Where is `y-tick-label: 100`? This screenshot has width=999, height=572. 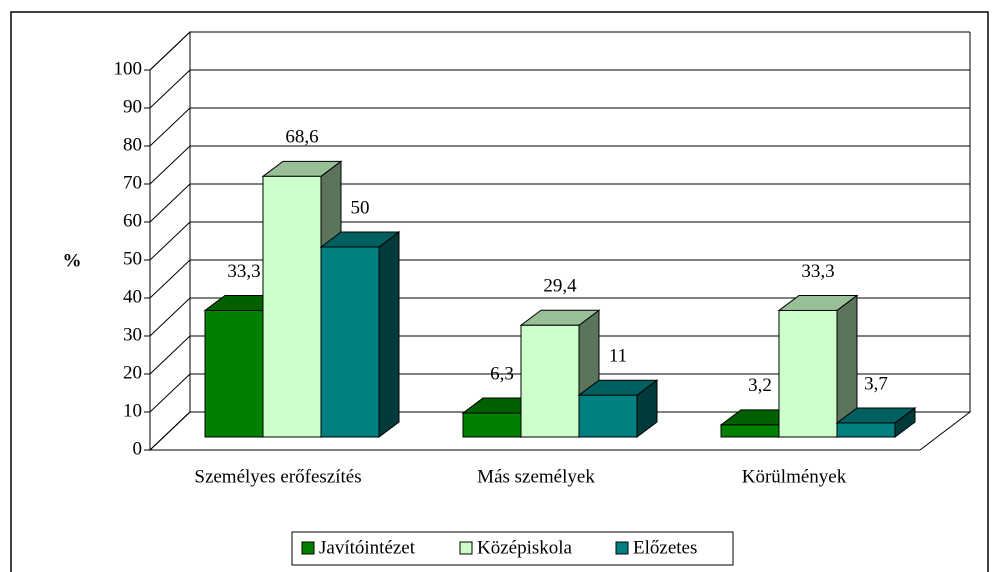 y-tick-label: 100 is located at coordinates (128, 68).